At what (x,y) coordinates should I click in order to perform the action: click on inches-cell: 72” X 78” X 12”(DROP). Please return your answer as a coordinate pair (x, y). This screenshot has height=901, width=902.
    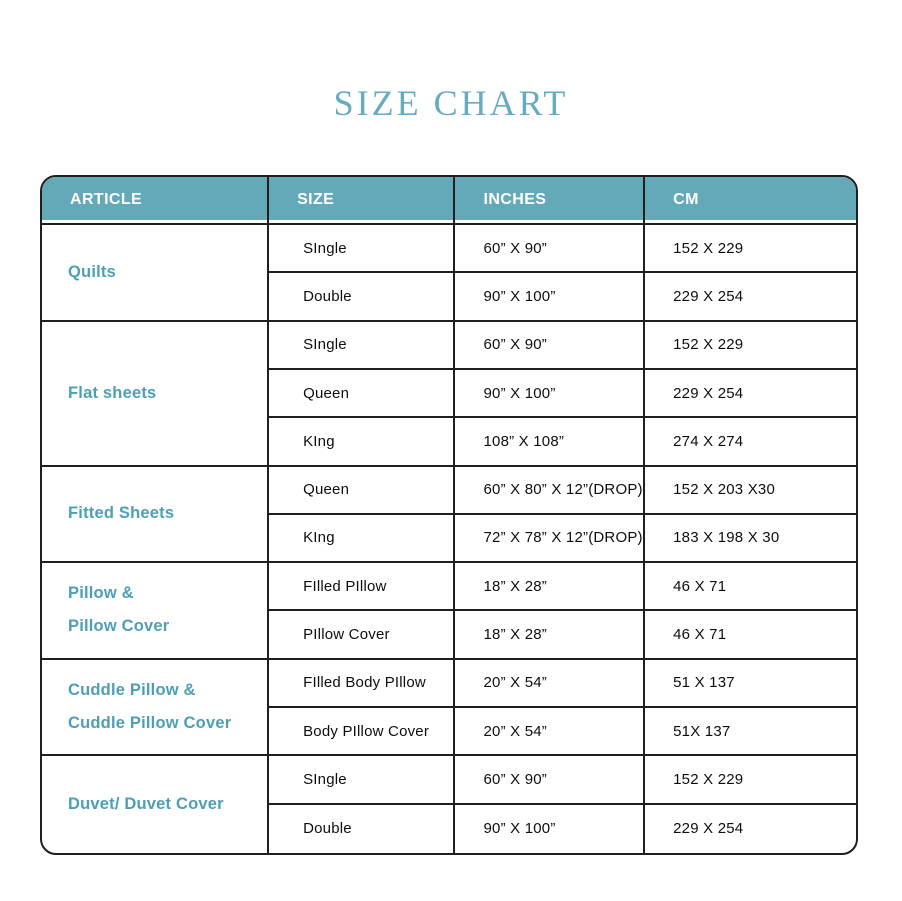
    Looking at the image, I should click on (550, 539).